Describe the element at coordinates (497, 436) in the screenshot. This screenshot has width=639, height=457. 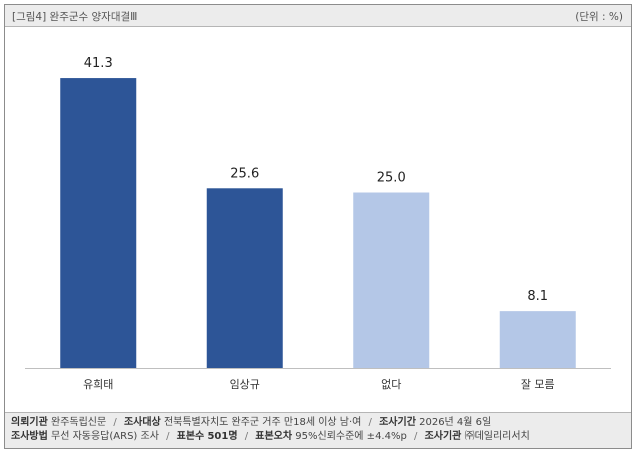
I see `footer-value: ㈜데일리리서치` at that location.